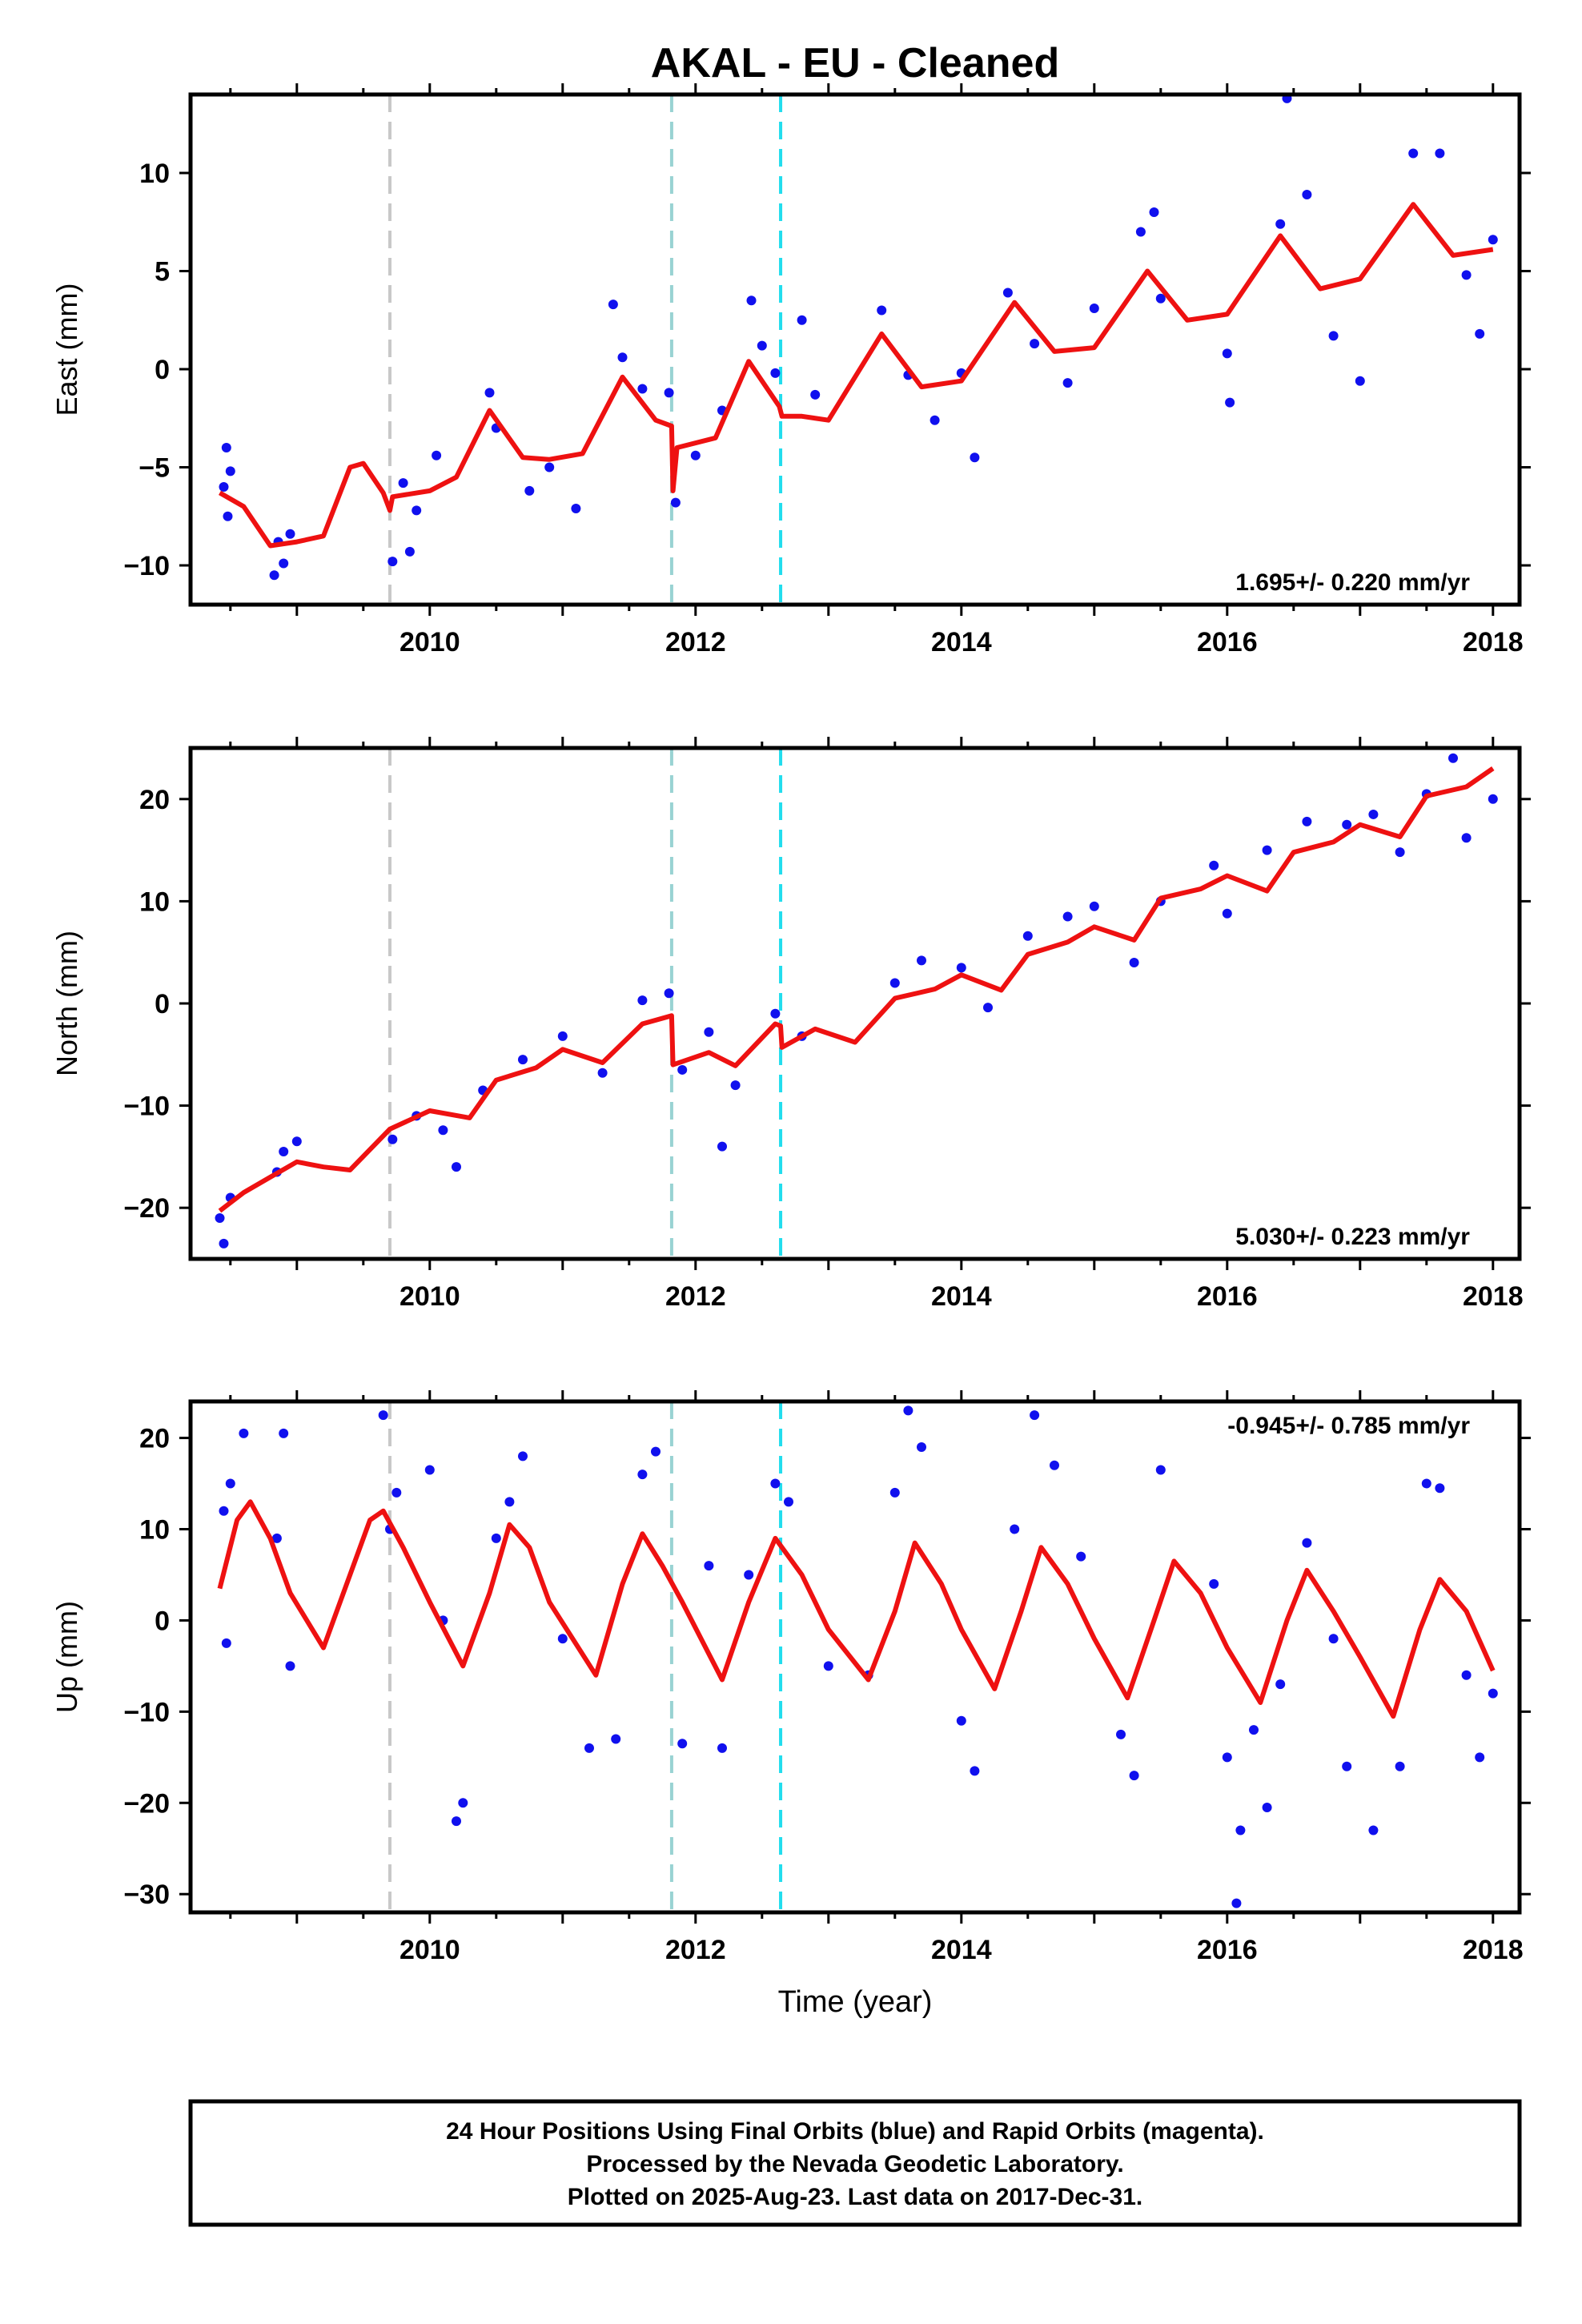  What do you see at coordinates (1353, 1237) in the screenshot?
I see `rate-label: 5.030+/- 0.223 mm/yr` at bounding box center [1353, 1237].